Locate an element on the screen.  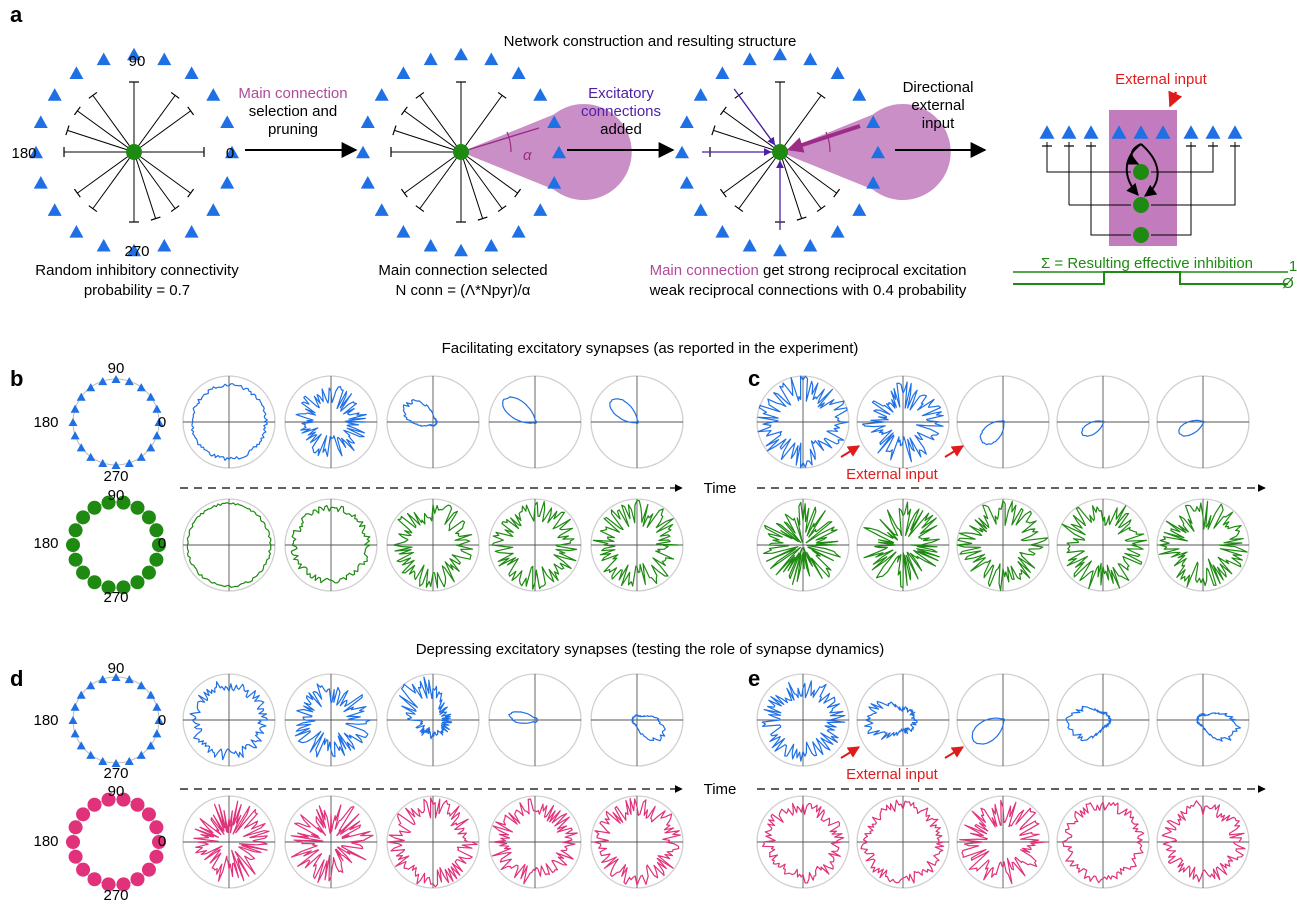
network-diagram-excitatory is located at coordinates (813, 152).